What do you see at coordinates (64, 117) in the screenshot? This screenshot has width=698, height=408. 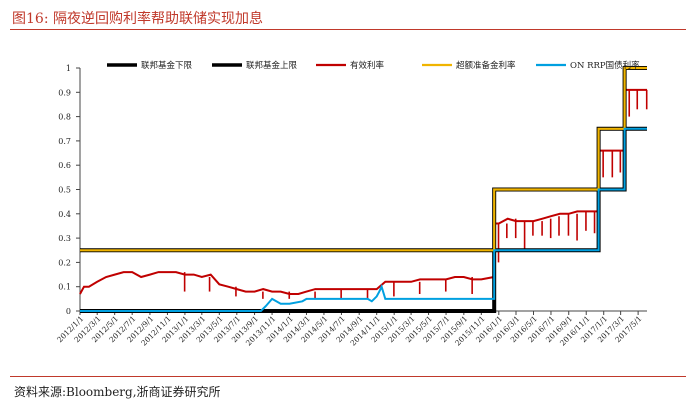 I see `y-tick-label: 0.8` at bounding box center [64, 117].